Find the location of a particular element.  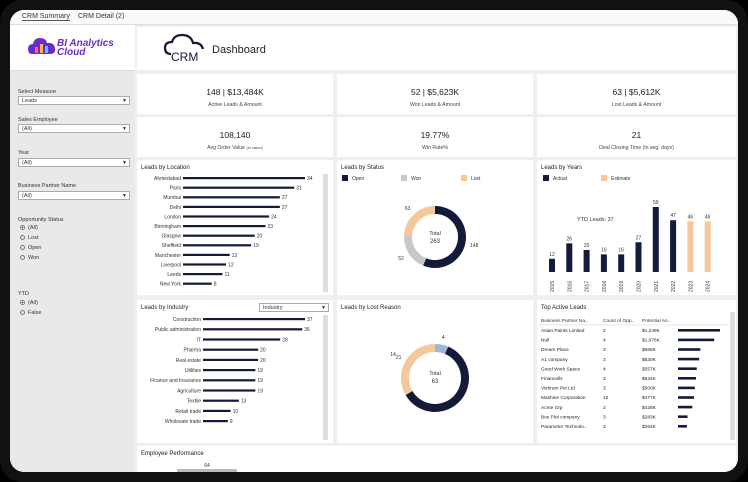

tick-label: 2021 is located at coordinates (657, 286).